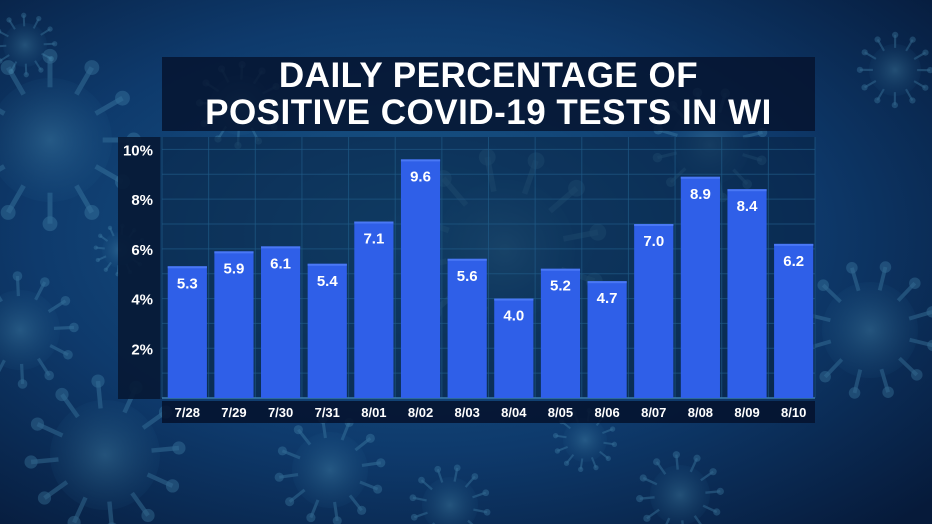  What do you see at coordinates (142, 300) in the screenshot?
I see `y-tick-label: 4%` at bounding box center [142, 300].